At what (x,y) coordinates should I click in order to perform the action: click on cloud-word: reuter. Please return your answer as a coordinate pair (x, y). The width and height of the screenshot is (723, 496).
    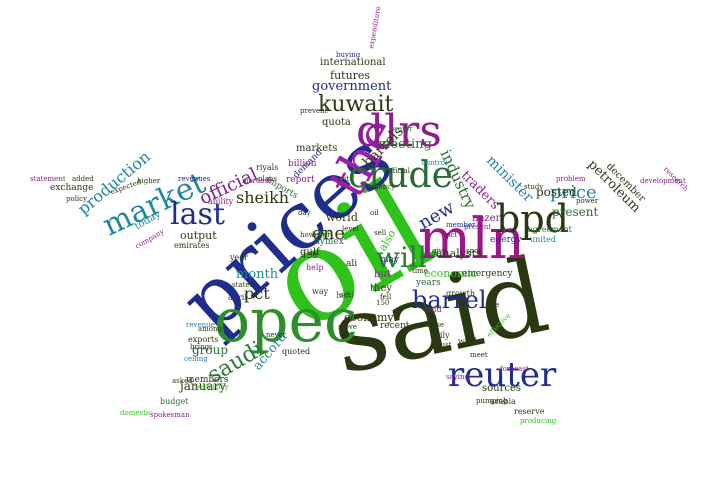
    Looking at the image, I should click on (502, 375).